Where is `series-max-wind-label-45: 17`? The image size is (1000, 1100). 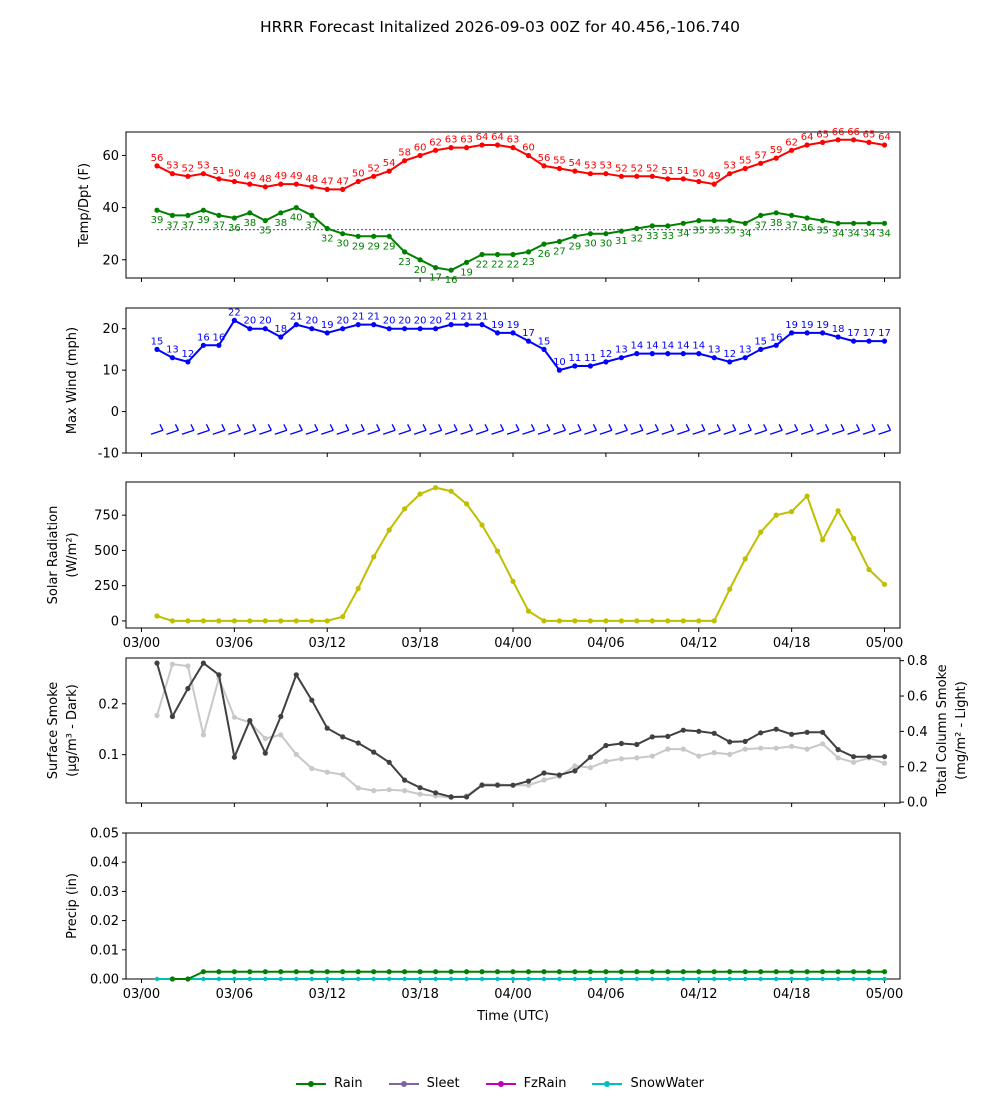
series-max-wind-label-45: 17 is located at coordinates (853, 333).